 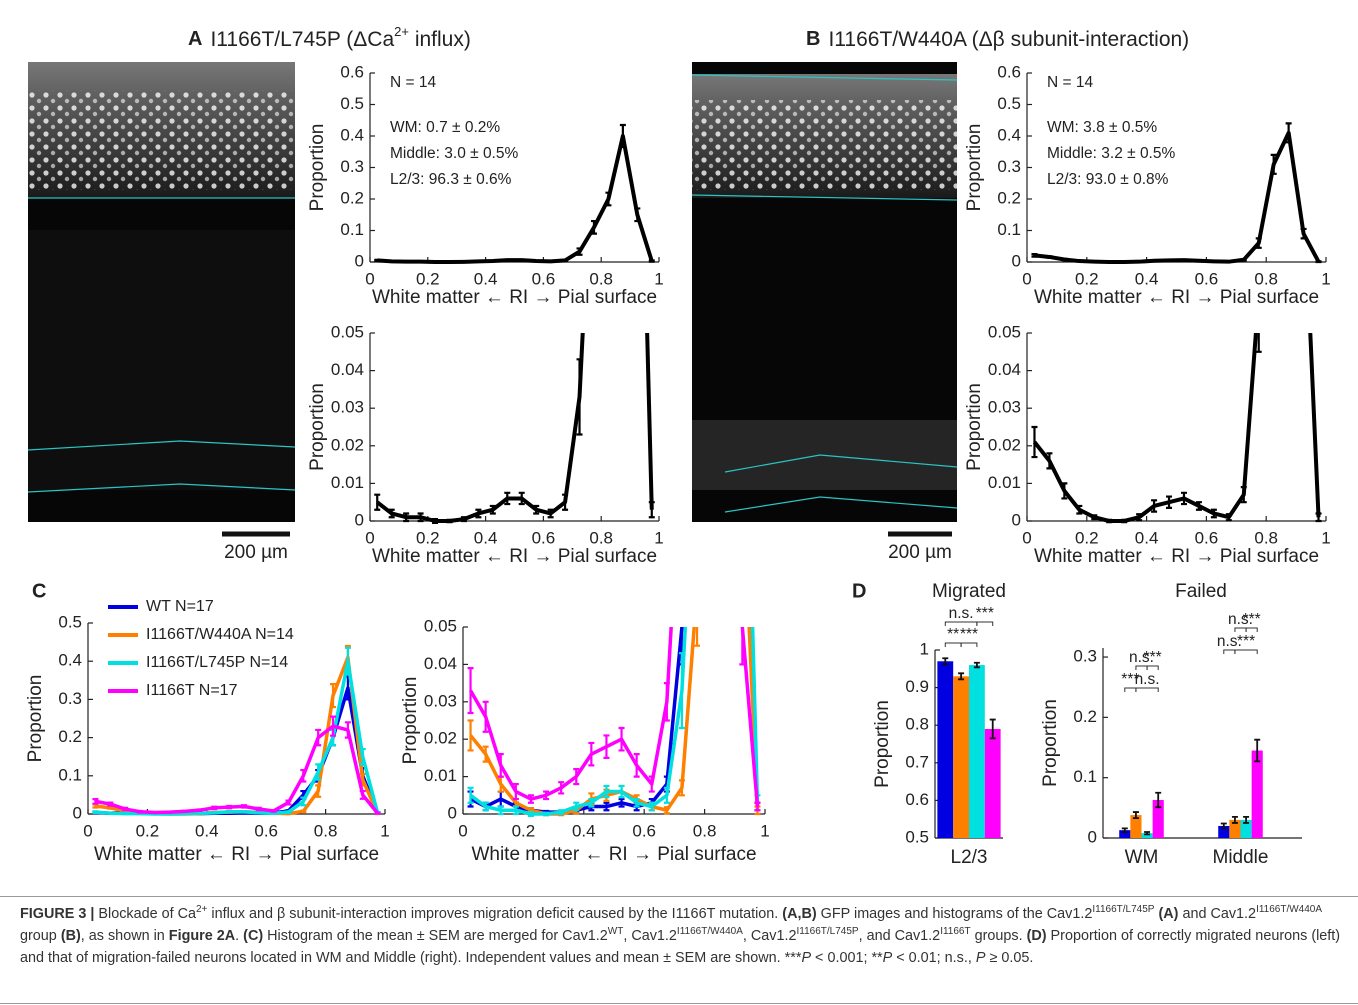 I want to click on x-tick-label: 0.6, so click(x=544, y=537).